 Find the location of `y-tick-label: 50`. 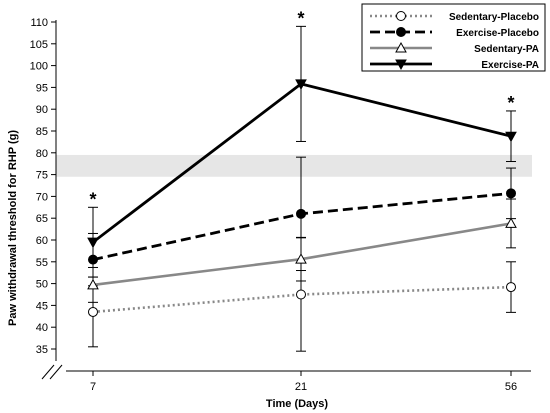

y-tick-label: 50 is located at coordinates (42, 285).